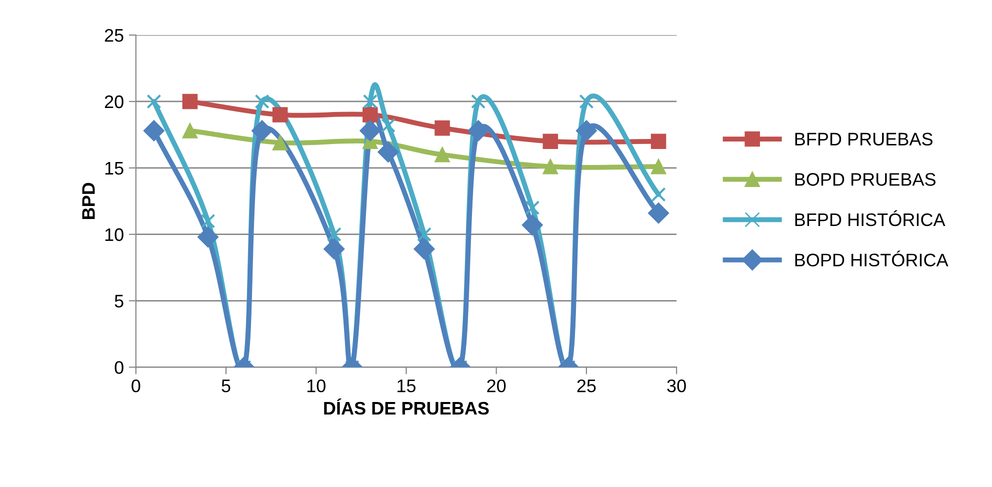 Image resolution: width=992 pixels, height=487 pixels. I want to click on y-tick-label: 25, so click(114, 35).